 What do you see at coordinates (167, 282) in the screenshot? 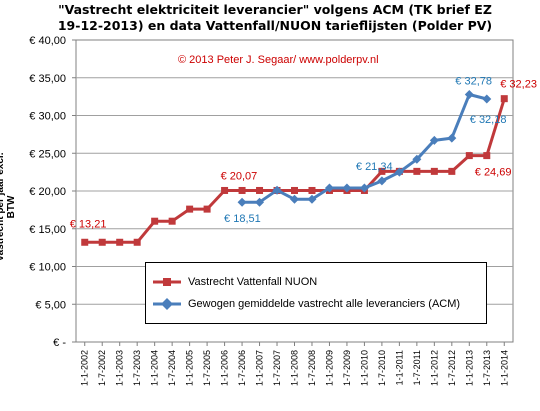
I see `legend-swatch-vattenfall` at bounding box center [167, 282].